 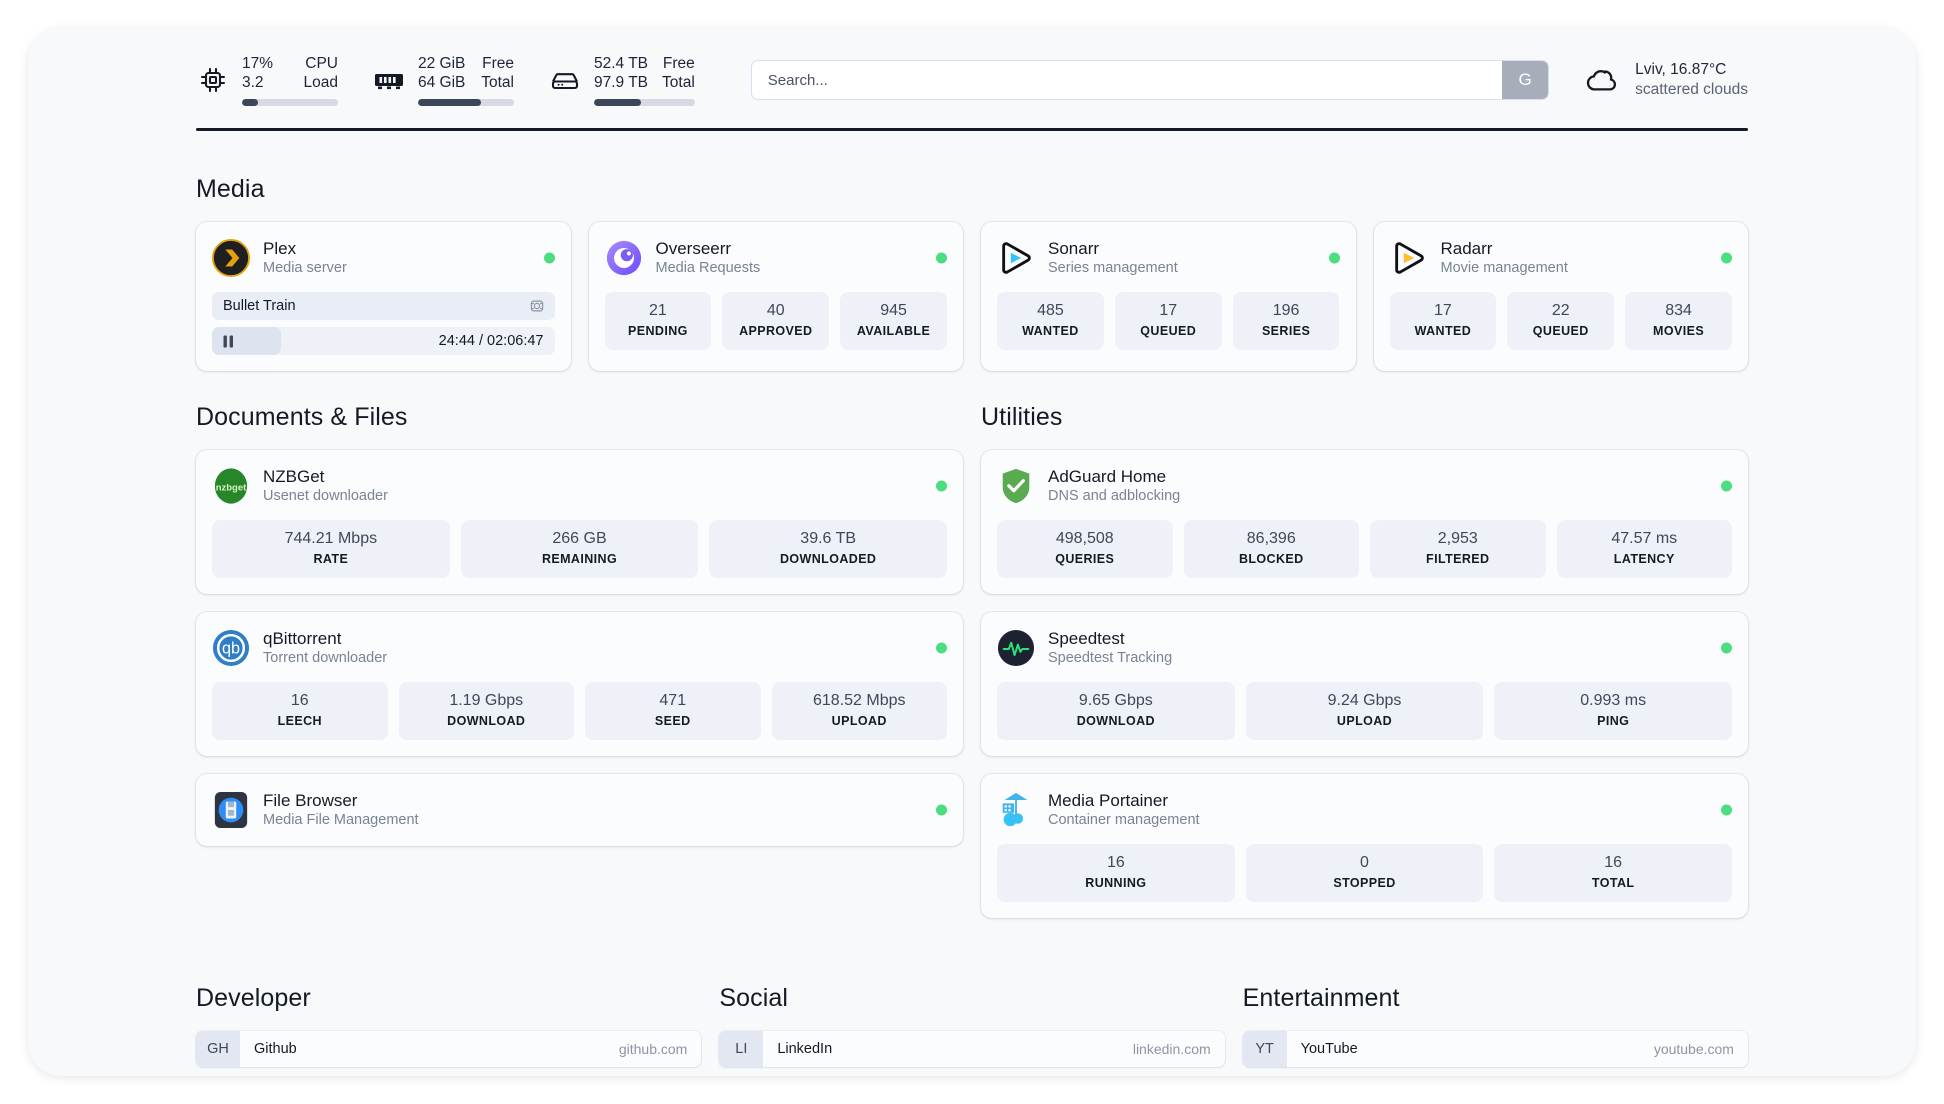 What do you see at coordinates (305, 258) in the screenshot?
I see `card-name-block: Plex Media server` at bounding box center [305, 258].